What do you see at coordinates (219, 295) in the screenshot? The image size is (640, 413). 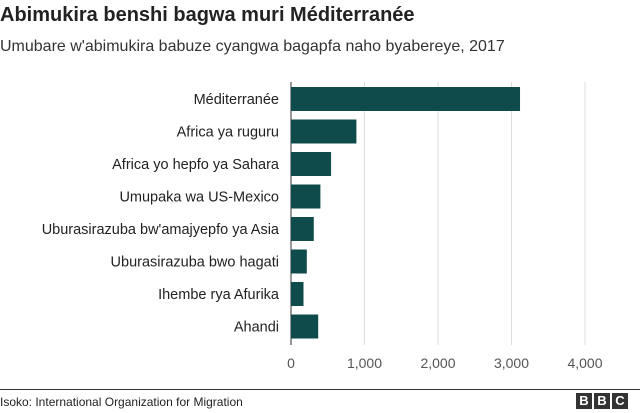 I see `category-label: Ihembe rya Afurika` at bounding box center [219, 295].